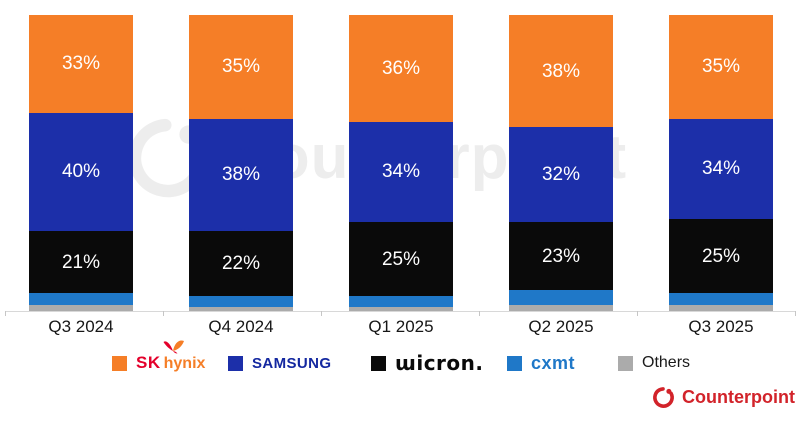 The width and height of the screenshot is (800, 422). What do you see at coordinates (241, 326) in the screenshot?
I see `x-axis-label-q4-2024: Q4 2024` at bounding box center [241, 326].